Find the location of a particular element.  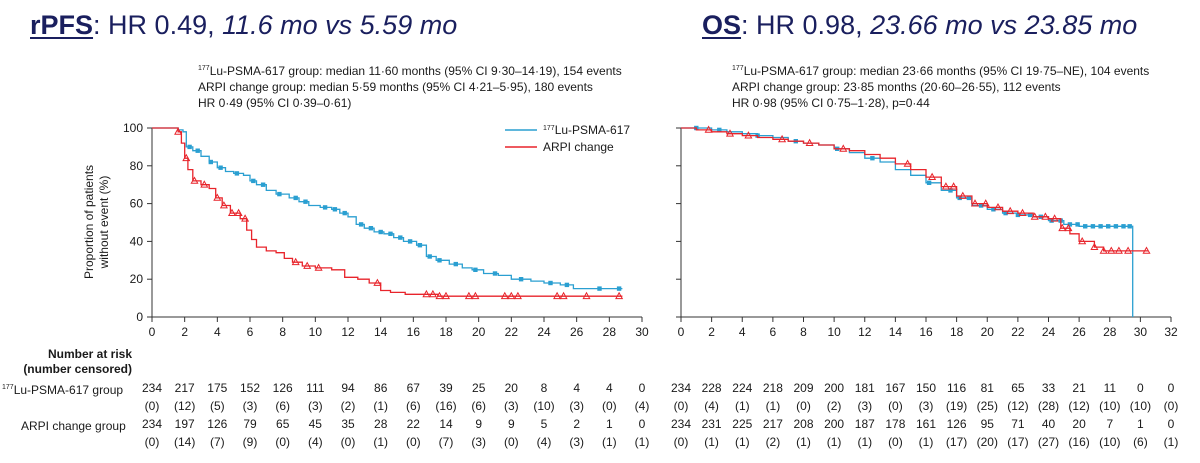

risk-count-arpi: 95 is located at coordinates (988, 424).